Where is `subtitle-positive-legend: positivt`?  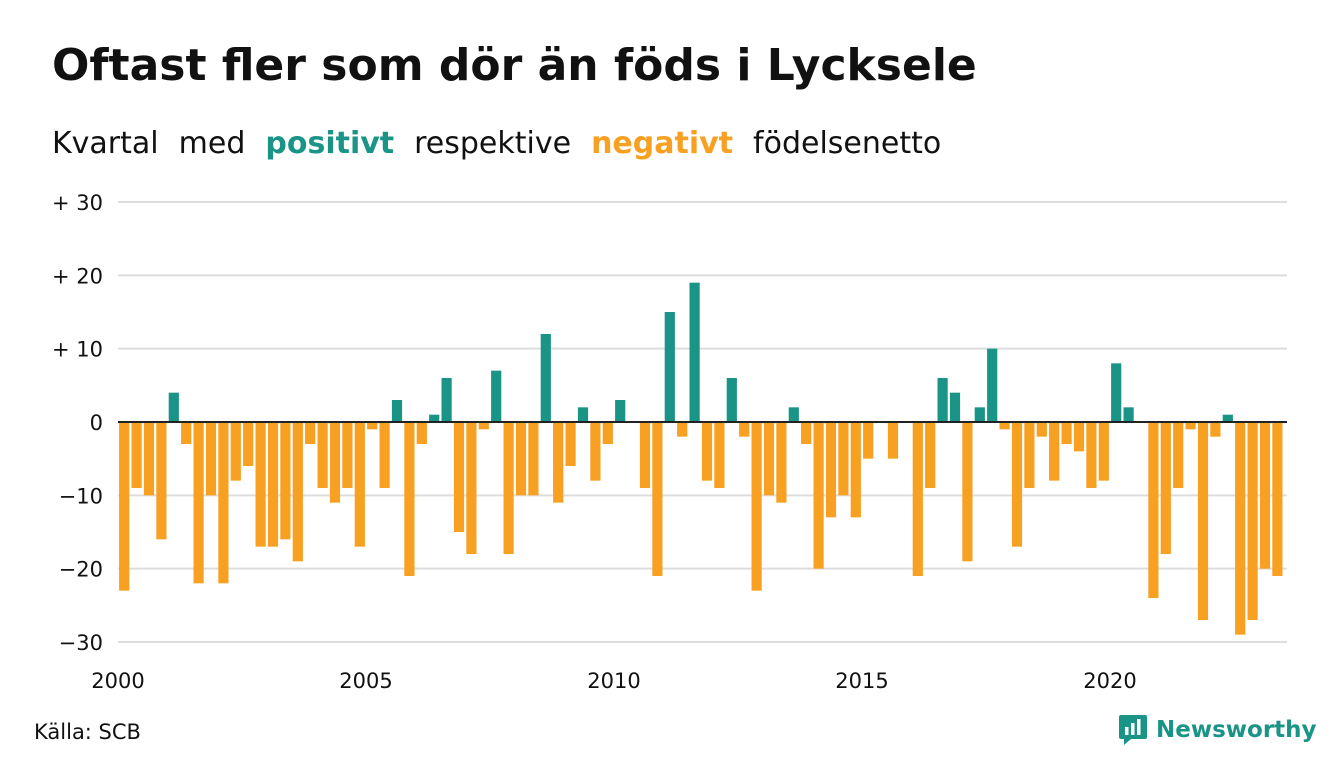 subtitle-positive-legend: positivt is located at coordinates (330, 143).